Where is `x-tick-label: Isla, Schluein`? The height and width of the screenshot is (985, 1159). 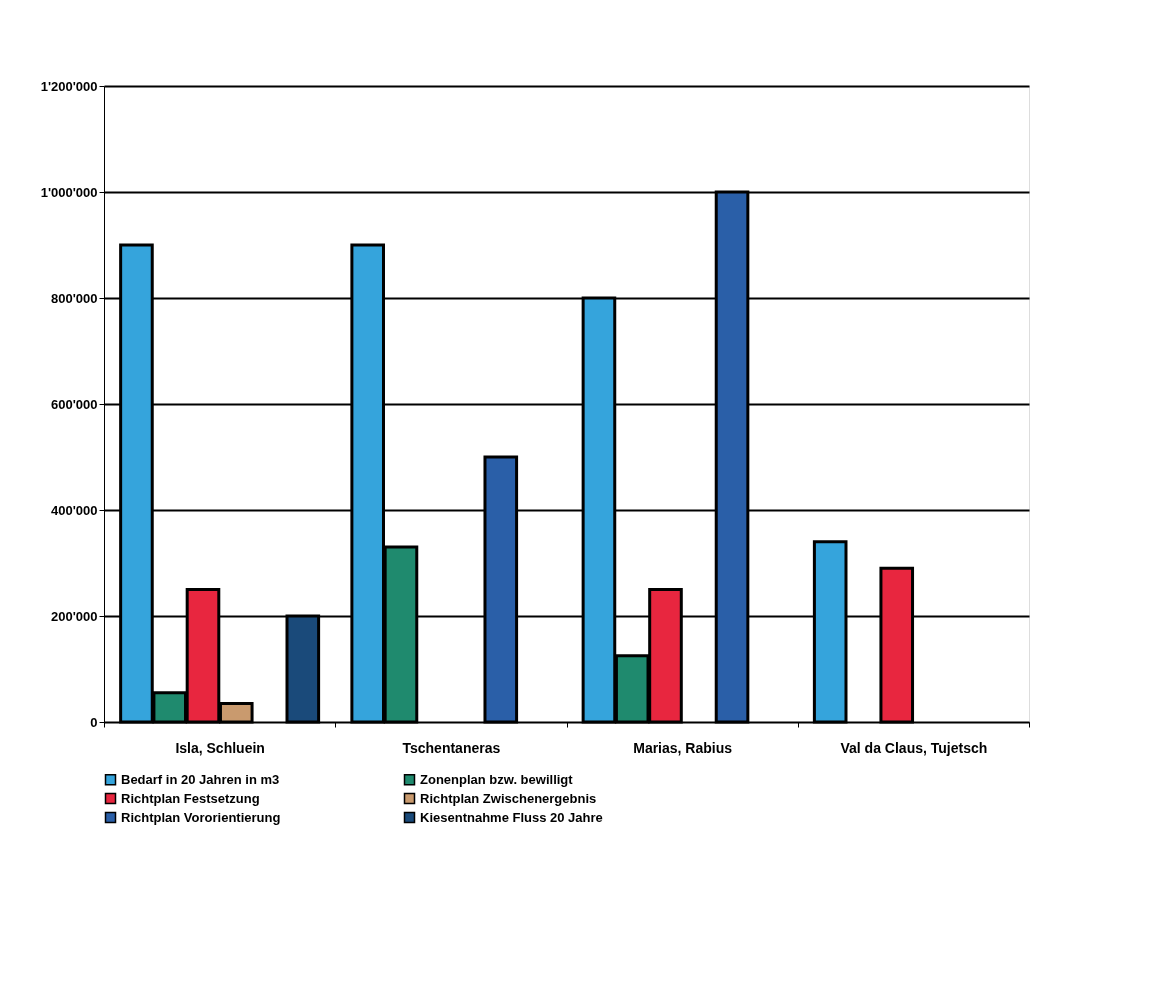 x-tick-label: Isla, Schluein is located at coordinates (220, 747).